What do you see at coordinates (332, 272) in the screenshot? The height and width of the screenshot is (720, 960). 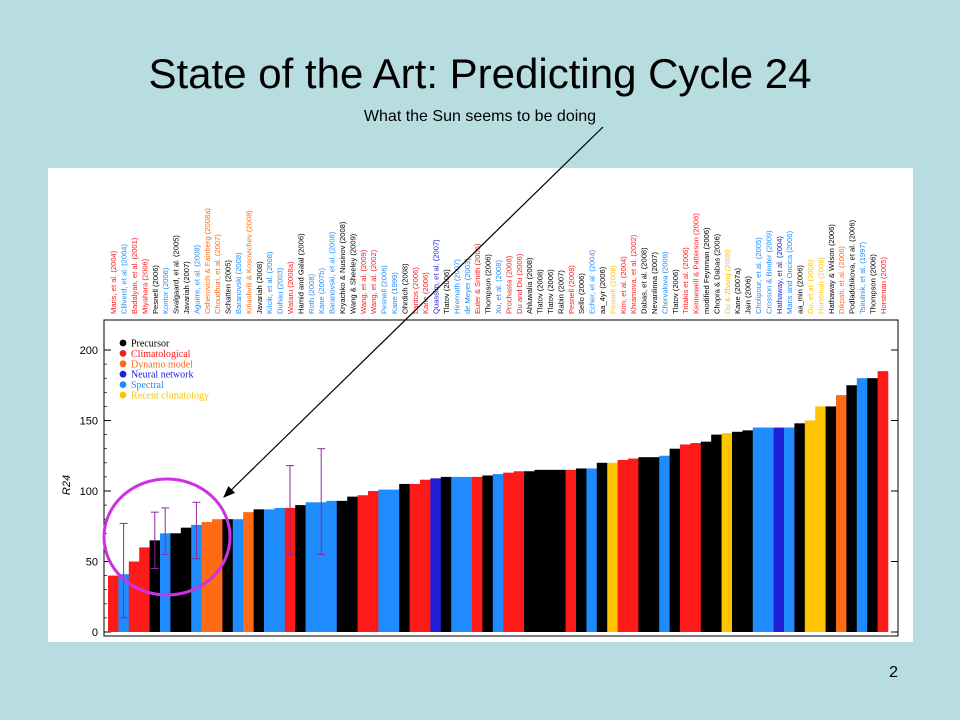 I see `category-label: Baranovski, et al. (2008)` at bounding box center [332, 272].